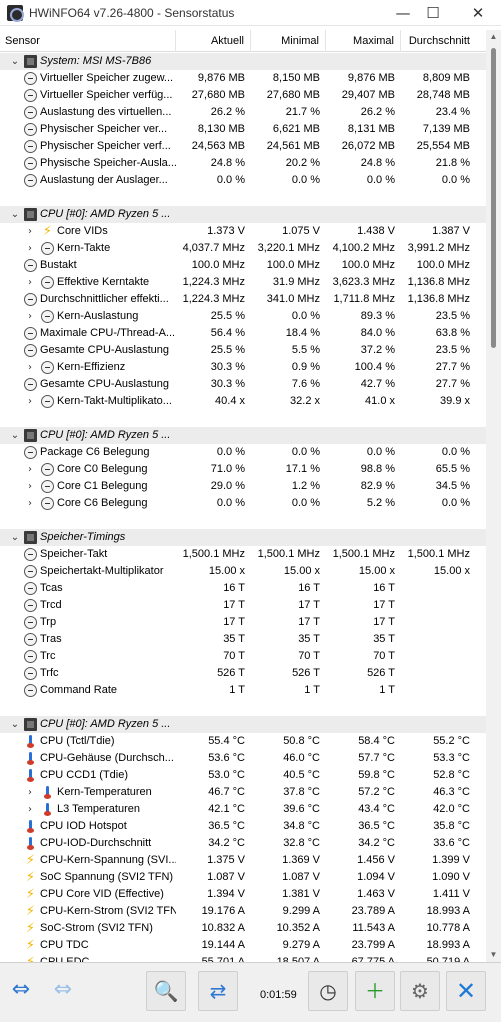  I want to click on sensor-row: Command Rate 1 T 1 T 1 T, so click(243, 690).